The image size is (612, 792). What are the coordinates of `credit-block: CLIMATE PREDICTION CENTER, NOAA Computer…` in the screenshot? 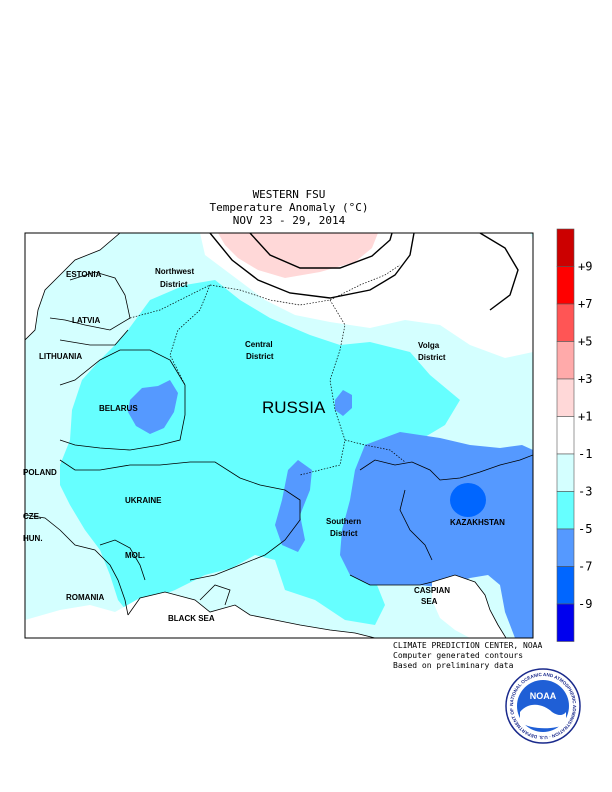 It's located at (467, 656).